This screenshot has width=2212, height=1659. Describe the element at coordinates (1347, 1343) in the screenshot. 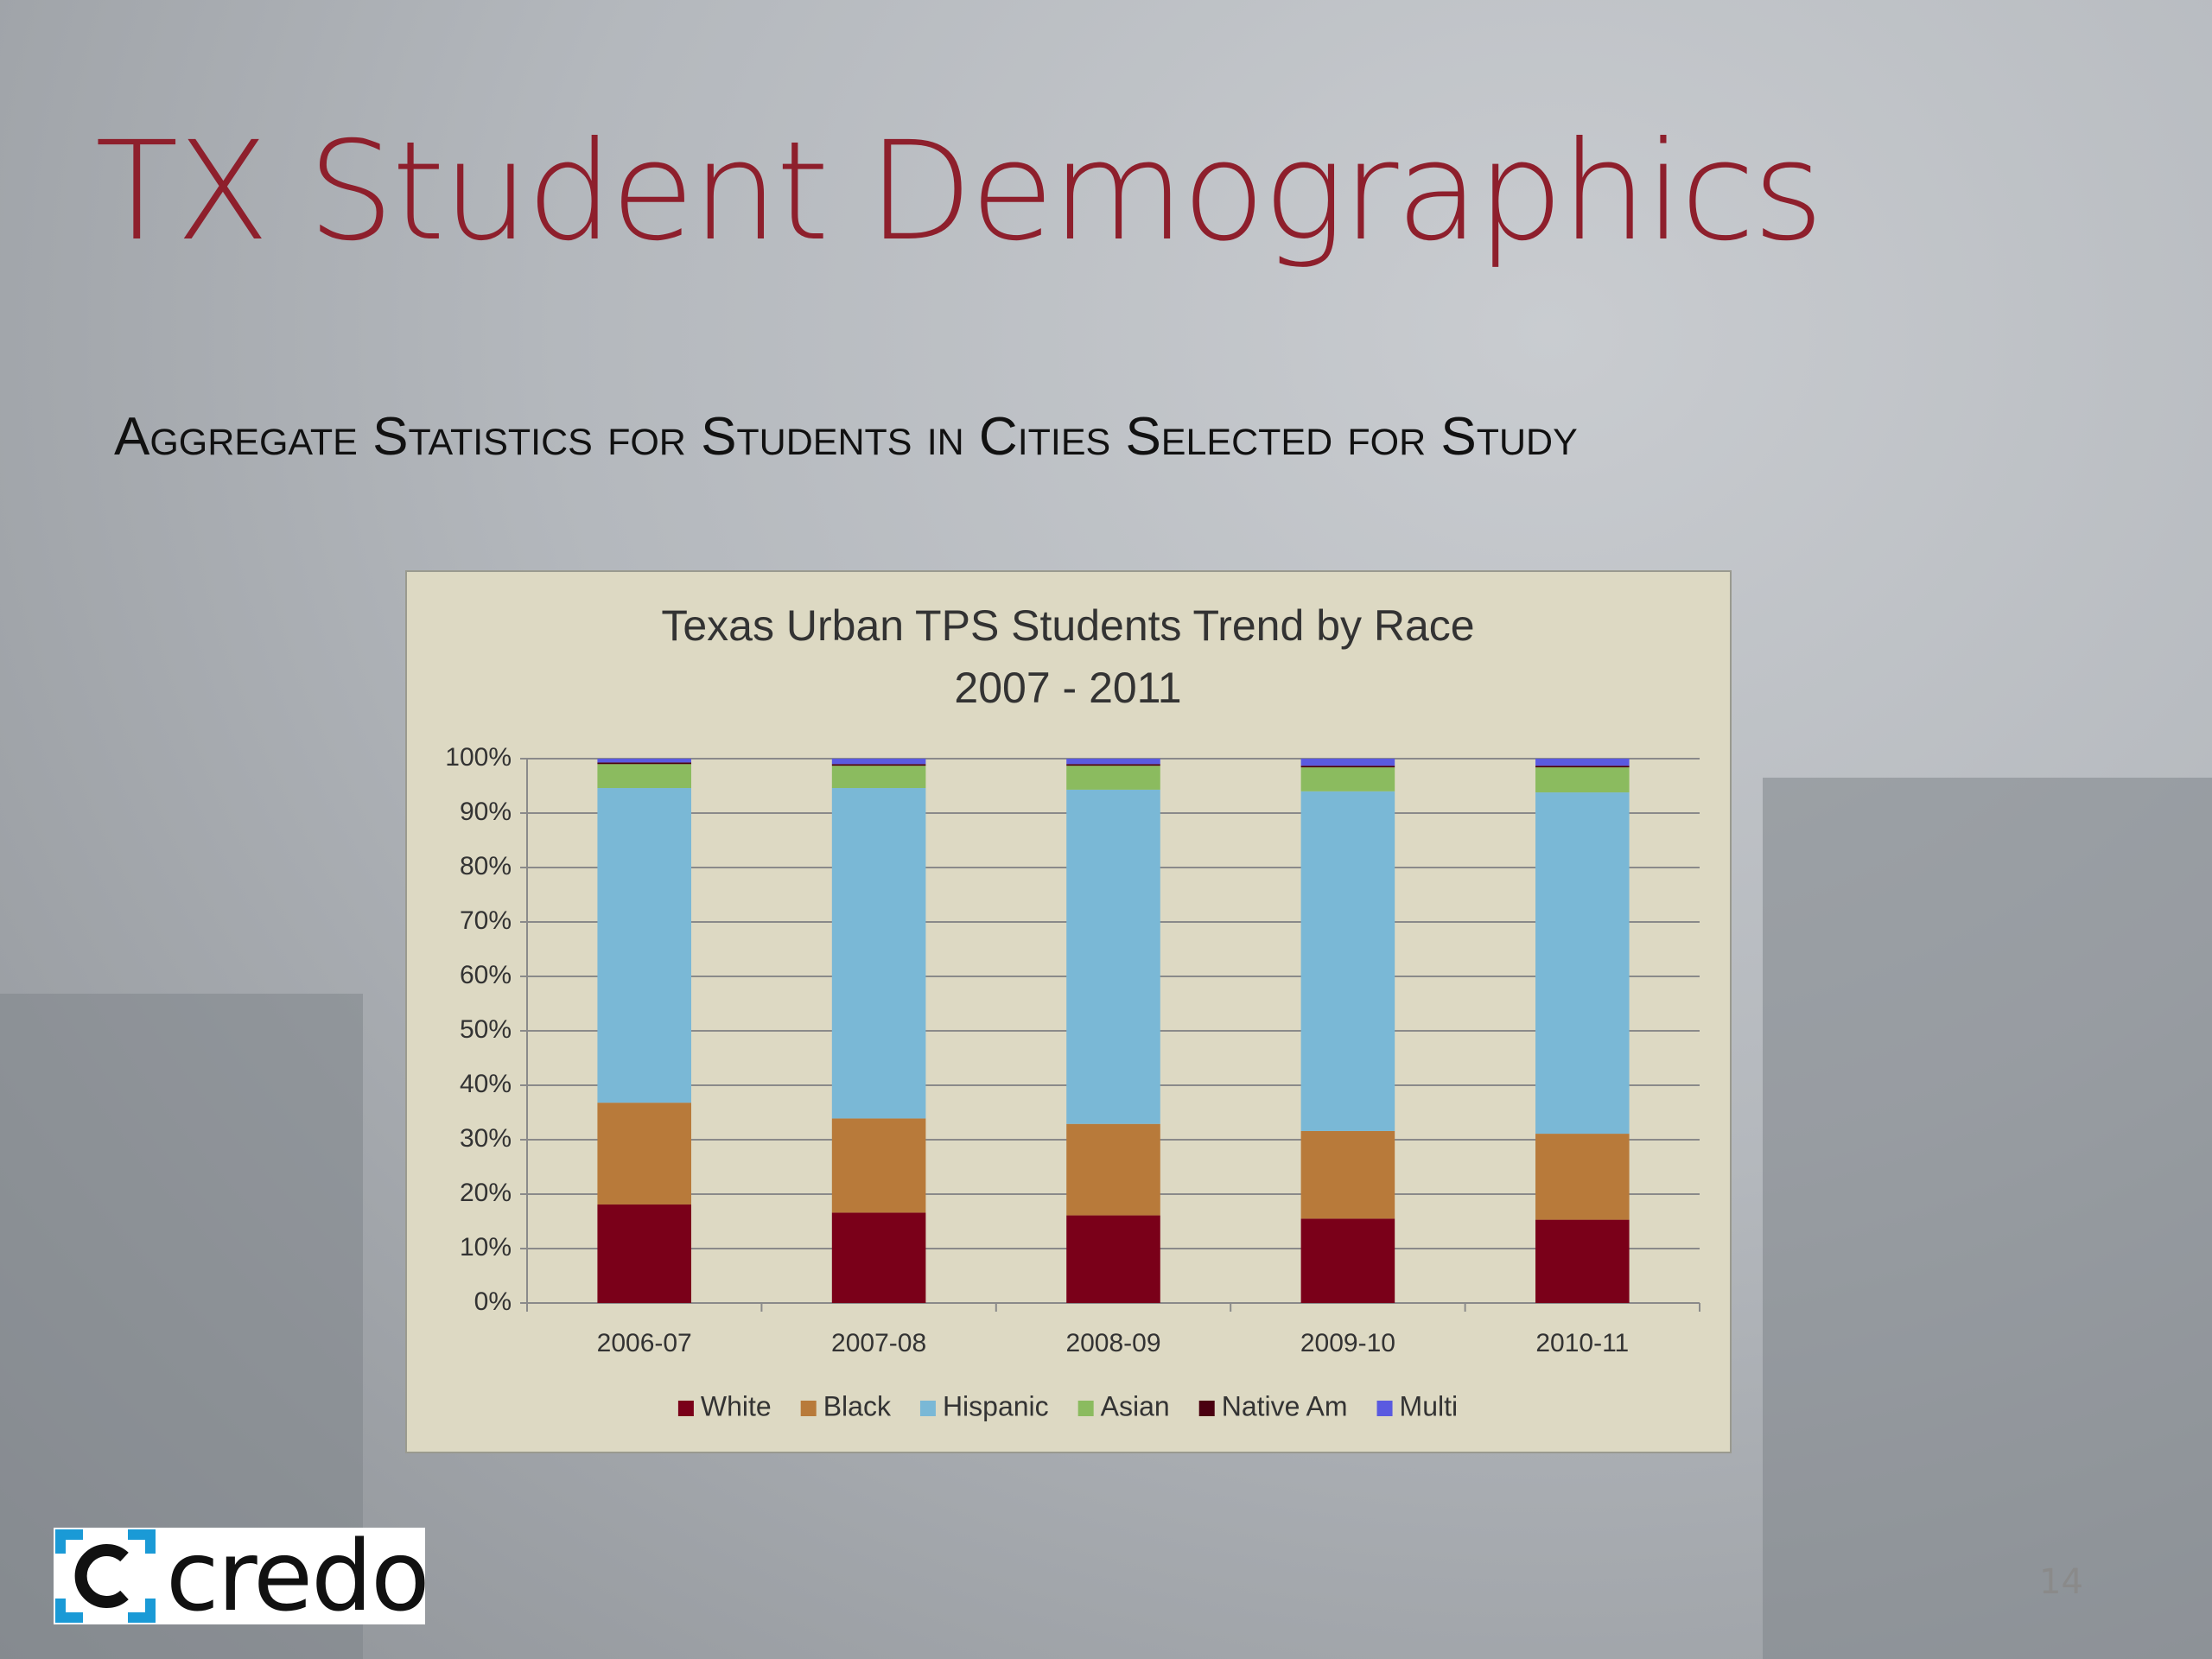

I see `x-tick-label: 2009-10` at that location.